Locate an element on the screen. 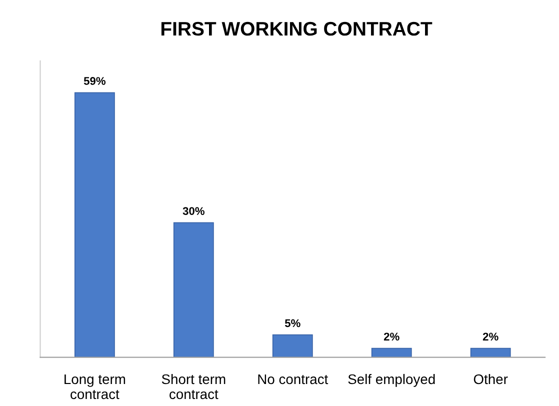  data-label: 59% is located at coordinates (95, 81).